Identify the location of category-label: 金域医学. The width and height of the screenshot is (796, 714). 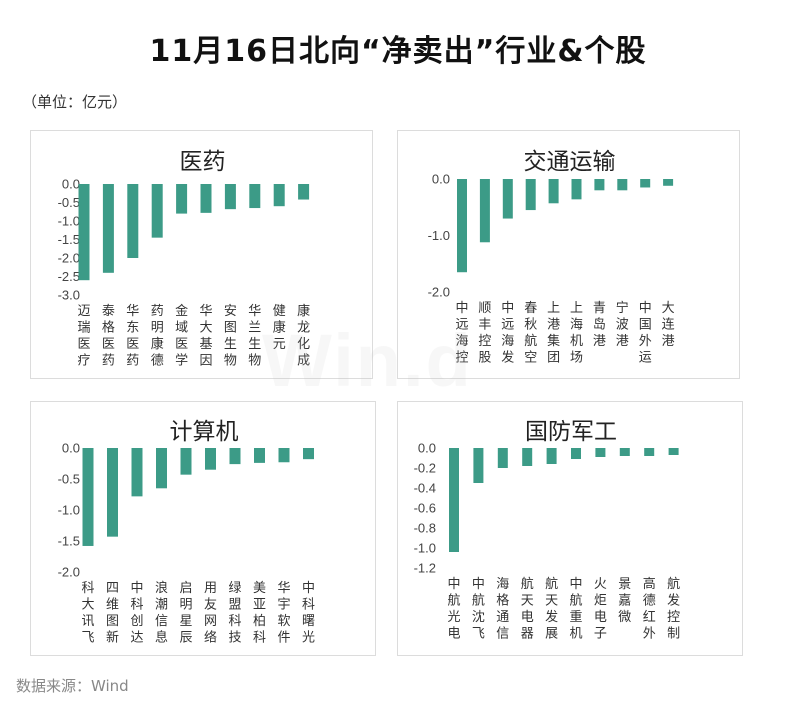
(181, 336).